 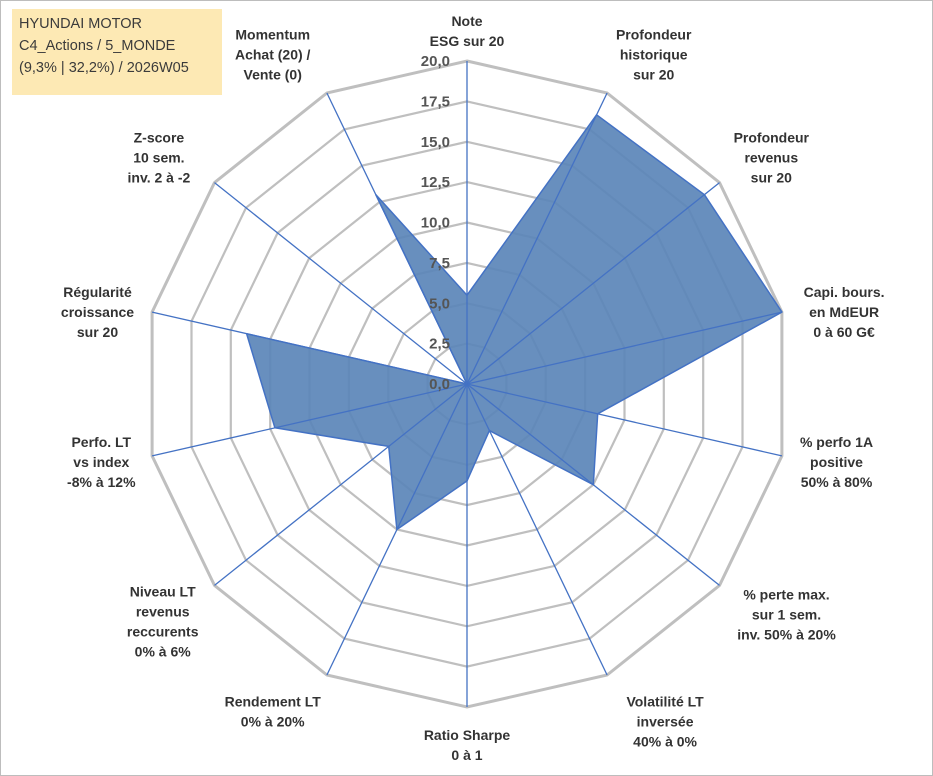 What do you see at coordinates (467, 745) in the screenshot?
I see `axis-label: Ratio Sharpe 0 à 1` at bounding box center [467, 745].